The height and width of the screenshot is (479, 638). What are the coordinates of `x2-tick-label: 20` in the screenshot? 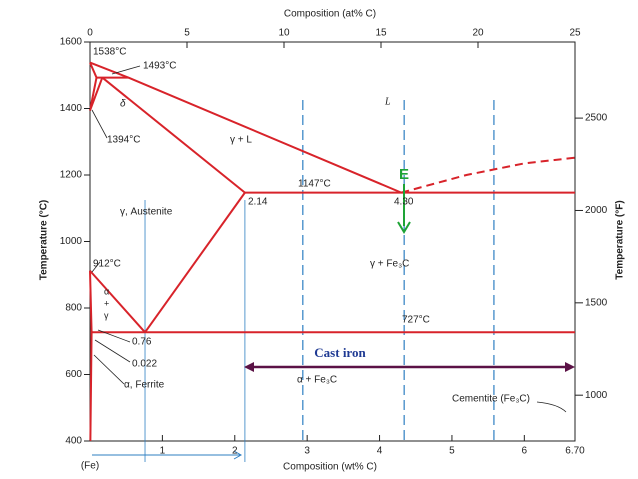 It's located at (478, 33).